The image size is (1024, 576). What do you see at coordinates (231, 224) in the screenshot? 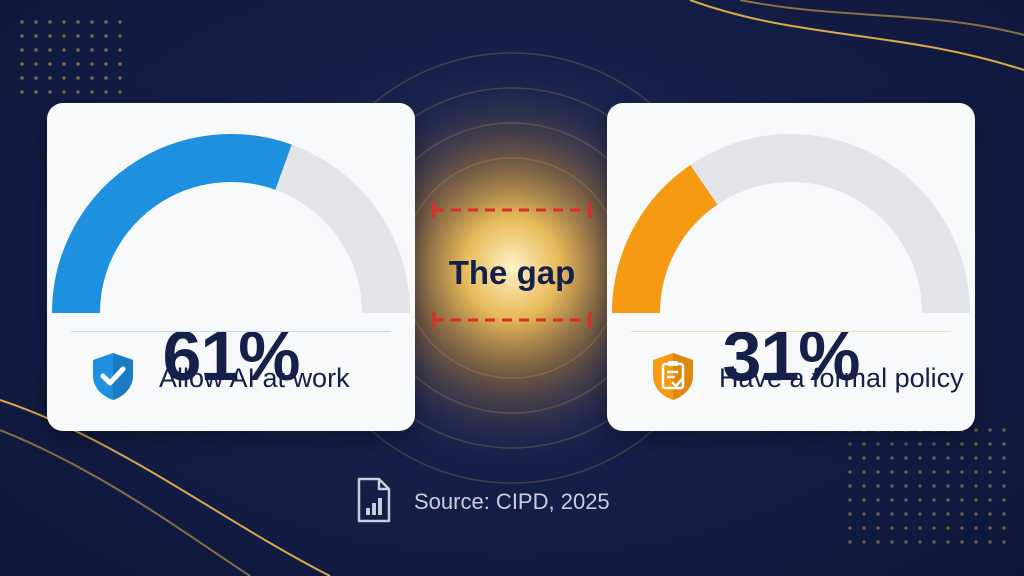
I see `gauge-chart-left` at bounding box center [231, 224].